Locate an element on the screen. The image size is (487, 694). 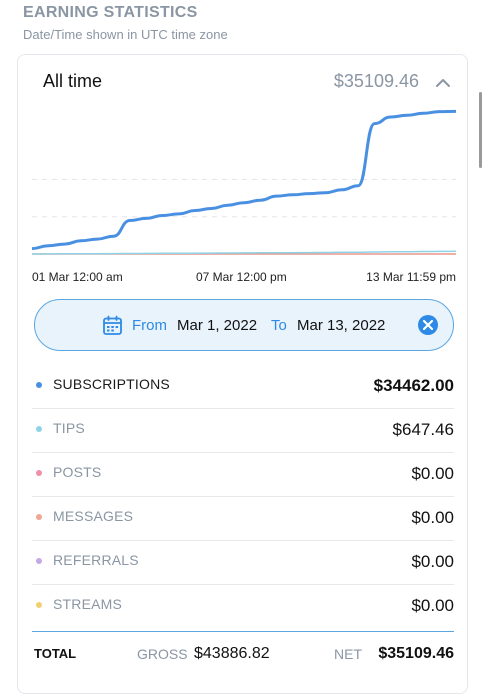
earnings-row-referrals: REFERRALS $0.00 is located at coordinates (243, 563).